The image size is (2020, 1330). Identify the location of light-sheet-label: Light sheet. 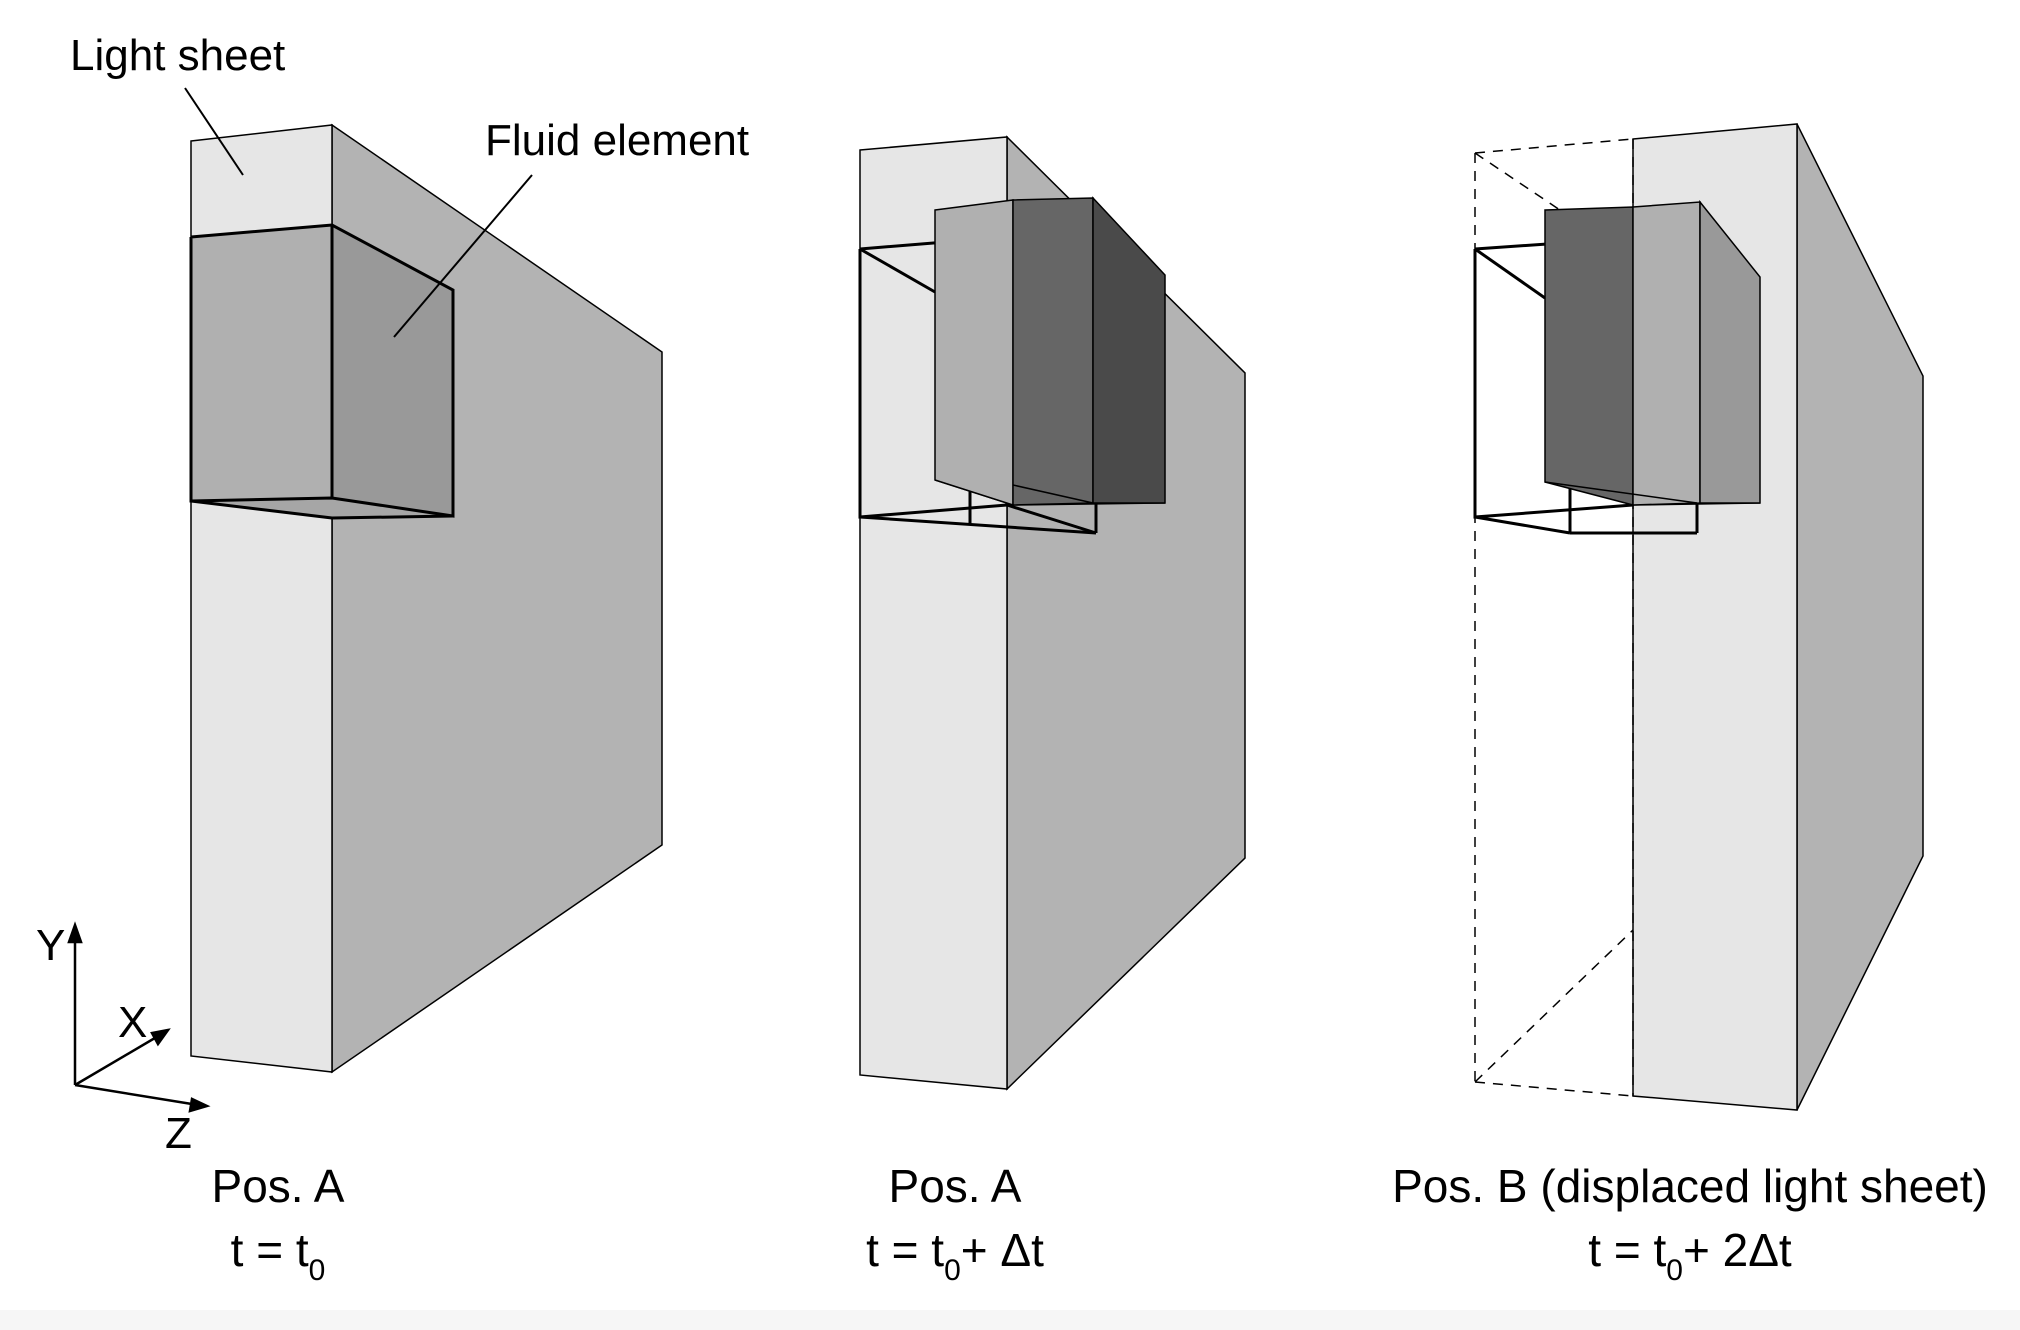
(177, 55).